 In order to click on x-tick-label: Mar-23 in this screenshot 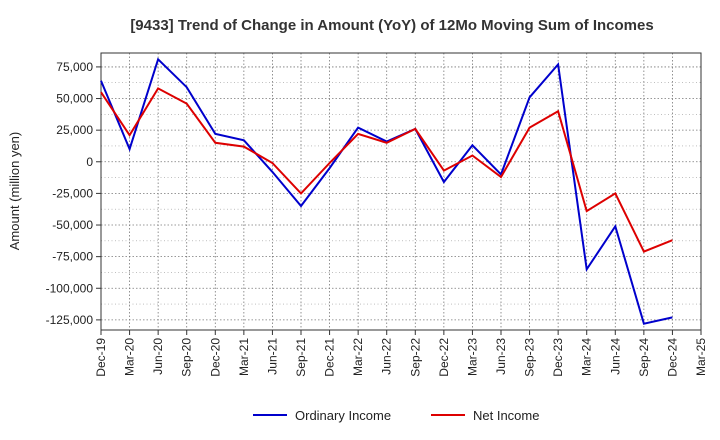, I will do `click(472, 357)`.